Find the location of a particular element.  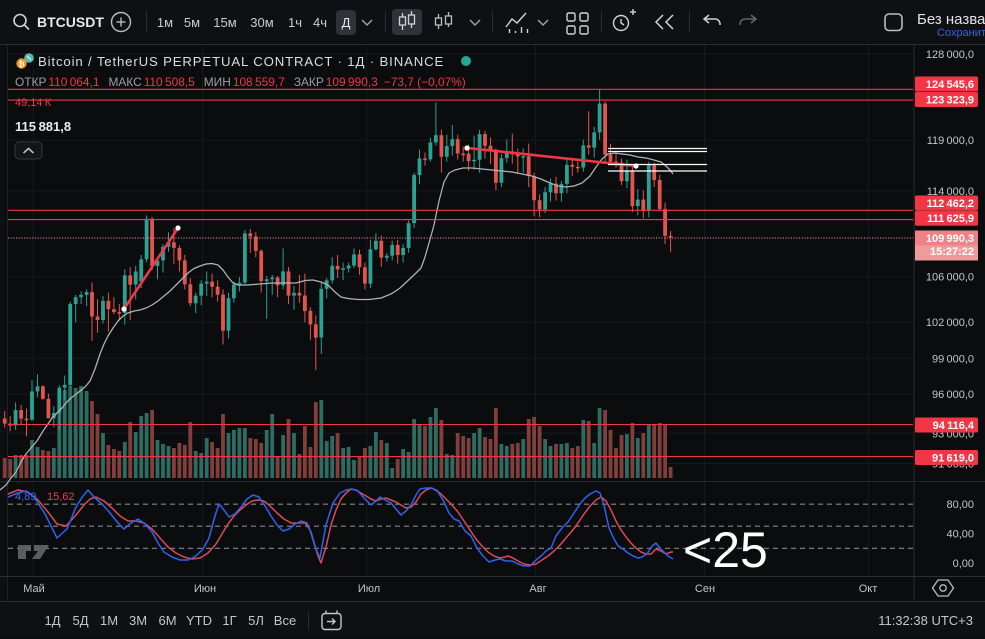

svg-text: 30м is located at coordinates (261, 22).